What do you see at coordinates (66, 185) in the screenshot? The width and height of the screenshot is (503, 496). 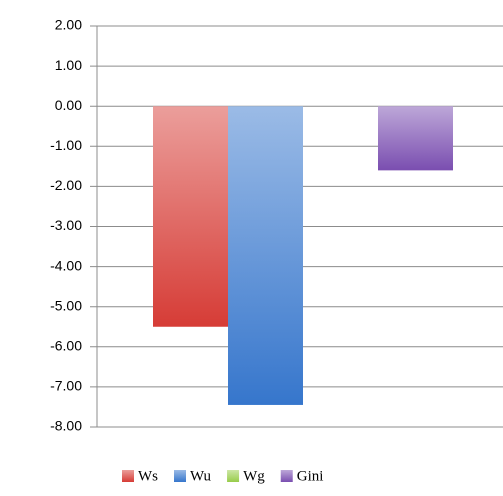 I see `y-tick-label: -2.00` at bounding box center [66, 185].